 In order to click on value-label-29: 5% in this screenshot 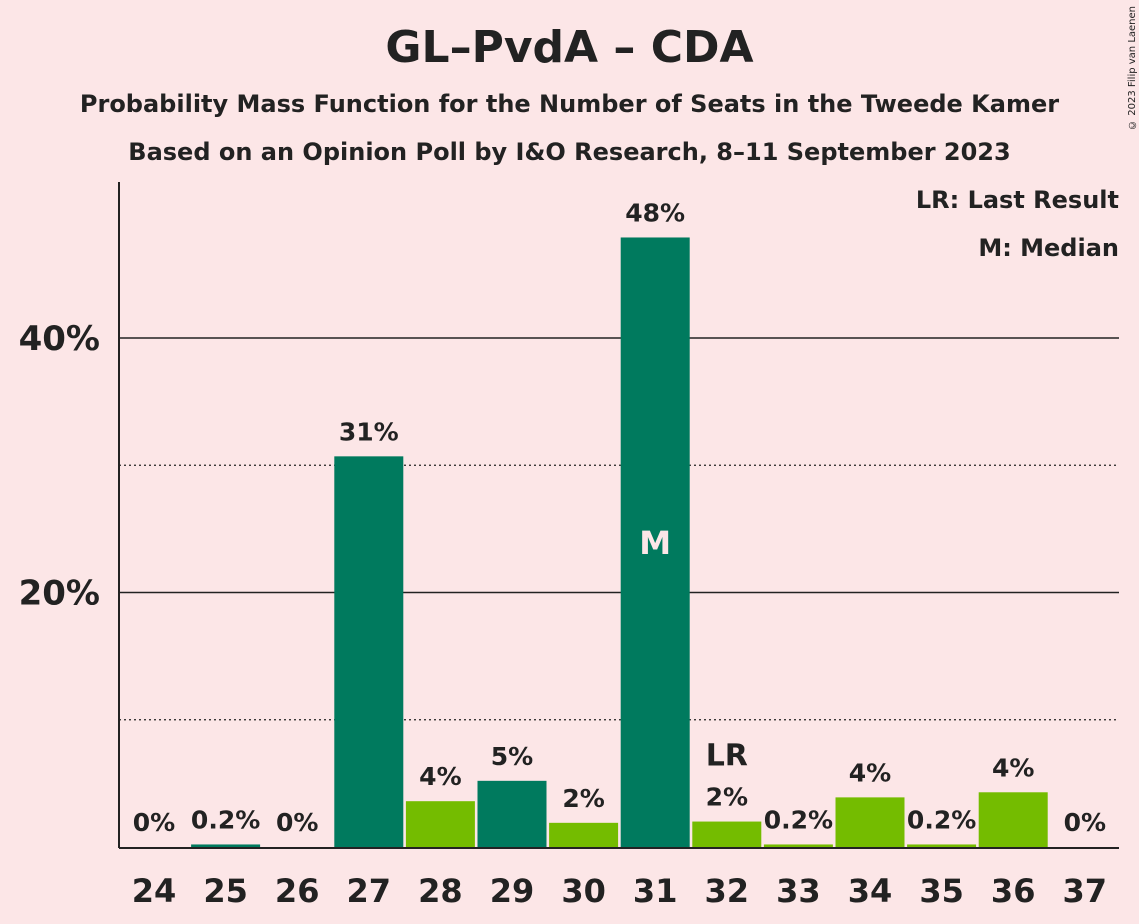, I will do `click(512, 756)`.